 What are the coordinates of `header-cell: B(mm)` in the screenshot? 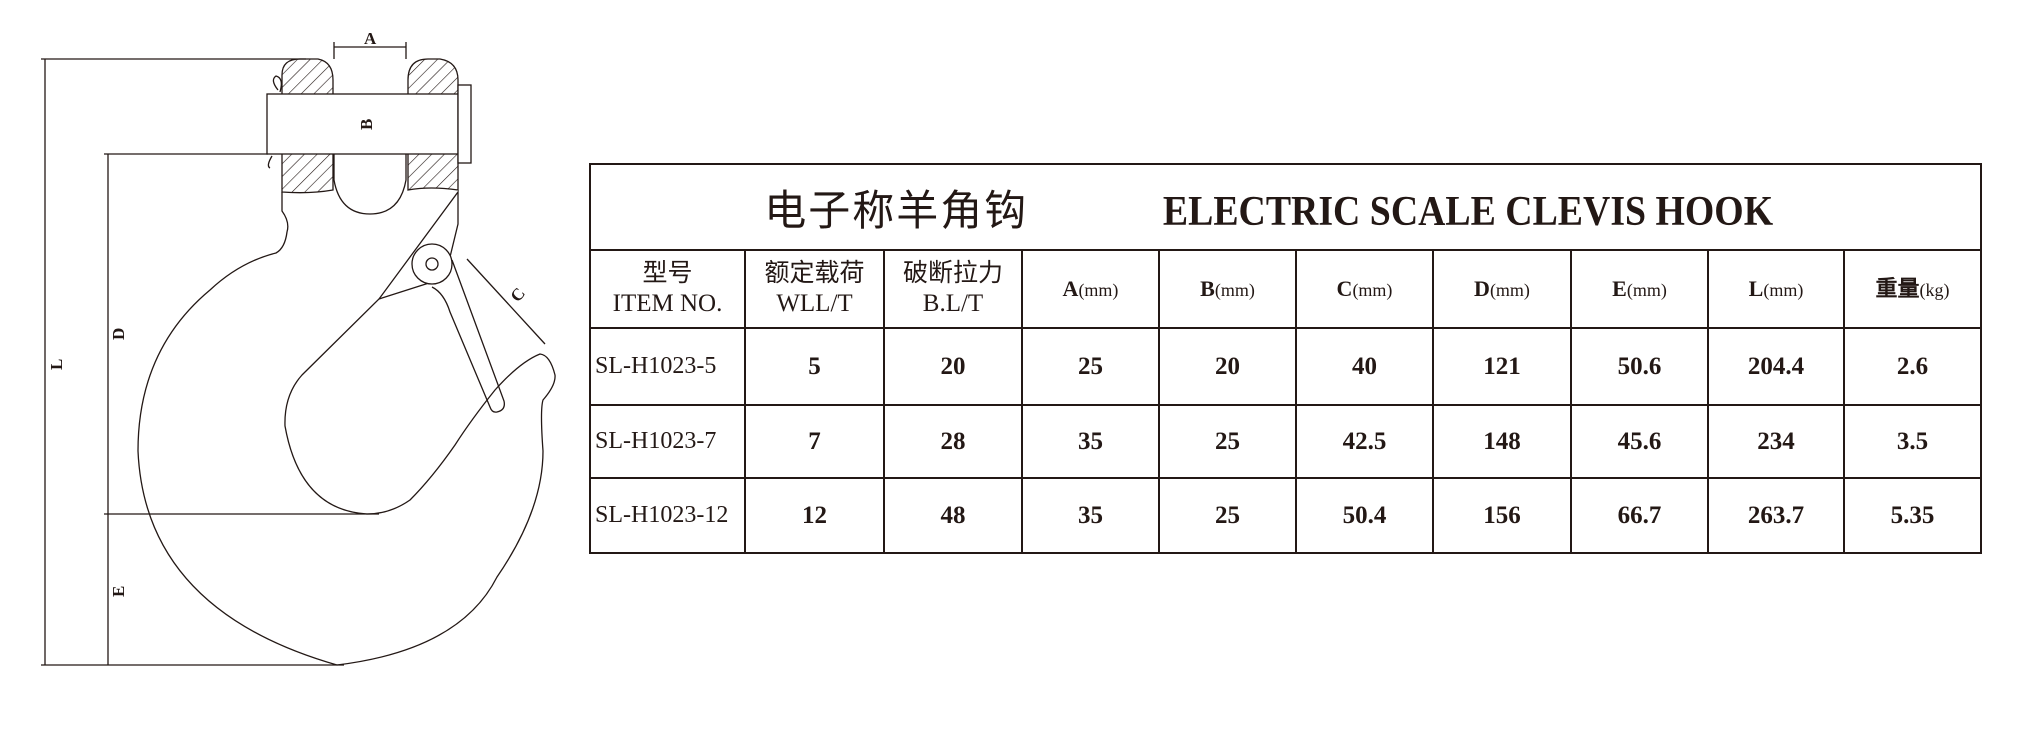 It's located at (1227, 289).